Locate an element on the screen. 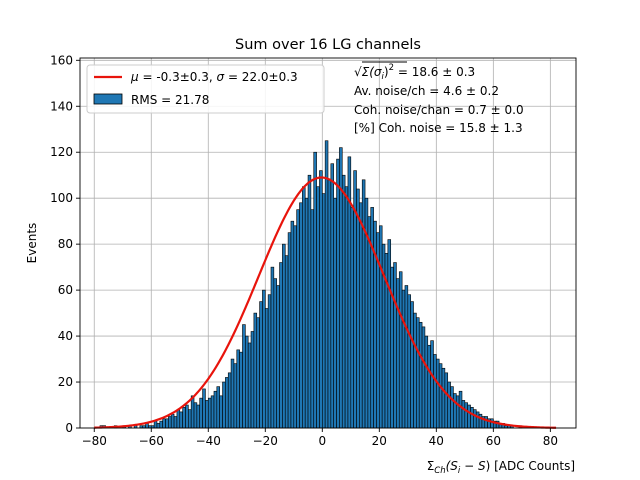 This screenshot has height=480, width=640. annotation-coh-noise: Coh. noise/chan = 0.7 ± 0.0 is located at coordinates (439, 110).